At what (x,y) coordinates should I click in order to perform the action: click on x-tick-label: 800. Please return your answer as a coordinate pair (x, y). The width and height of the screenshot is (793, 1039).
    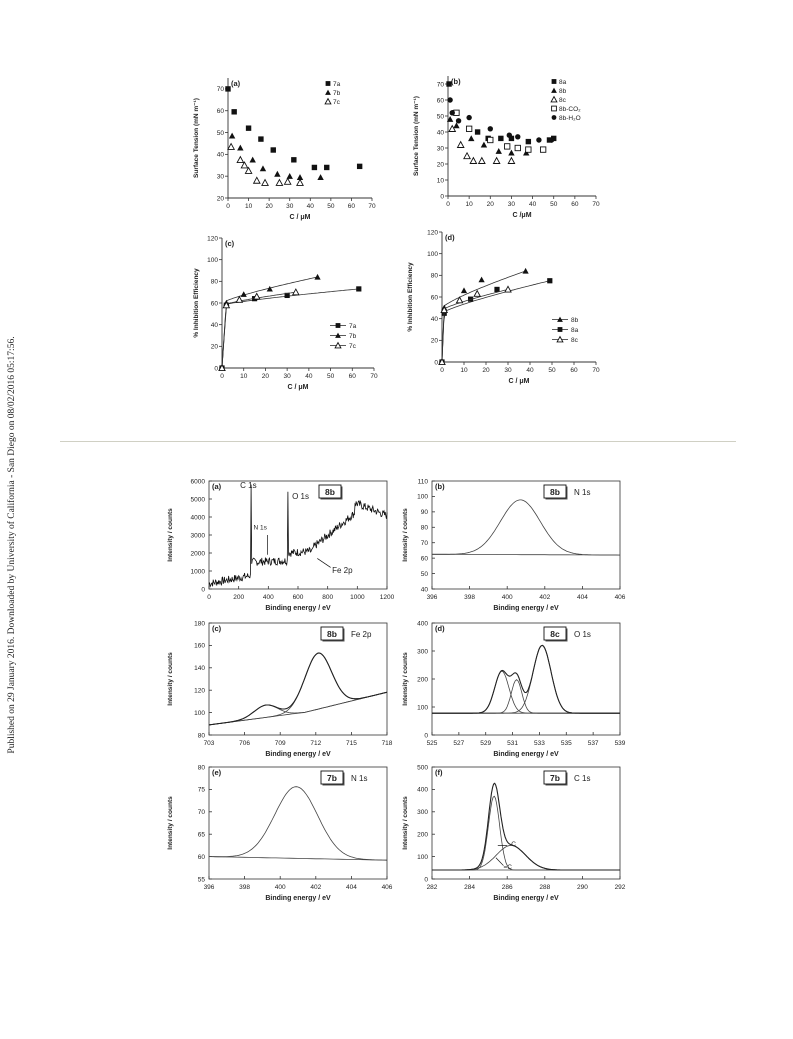
    Looking at the image, I should click on (327, 597).